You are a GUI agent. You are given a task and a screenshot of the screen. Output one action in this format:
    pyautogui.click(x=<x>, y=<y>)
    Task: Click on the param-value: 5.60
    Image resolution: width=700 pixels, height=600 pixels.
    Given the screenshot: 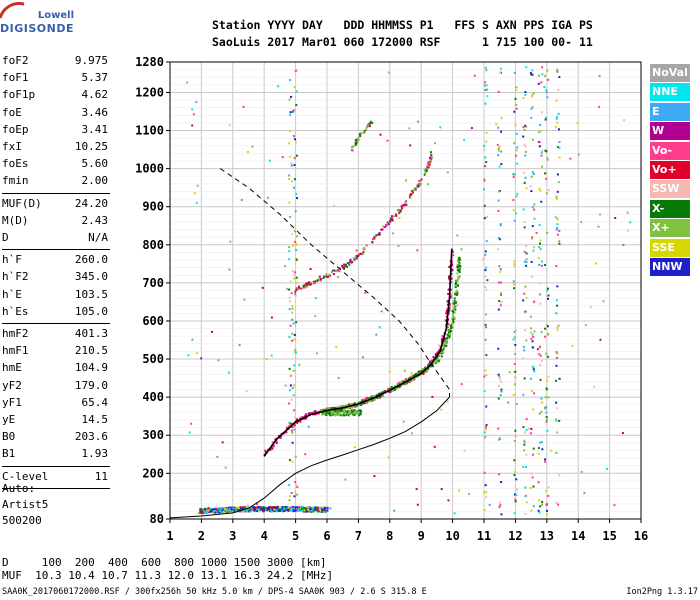 What is the action you would take?
    pyautogui.click(x=95, y=164)
    